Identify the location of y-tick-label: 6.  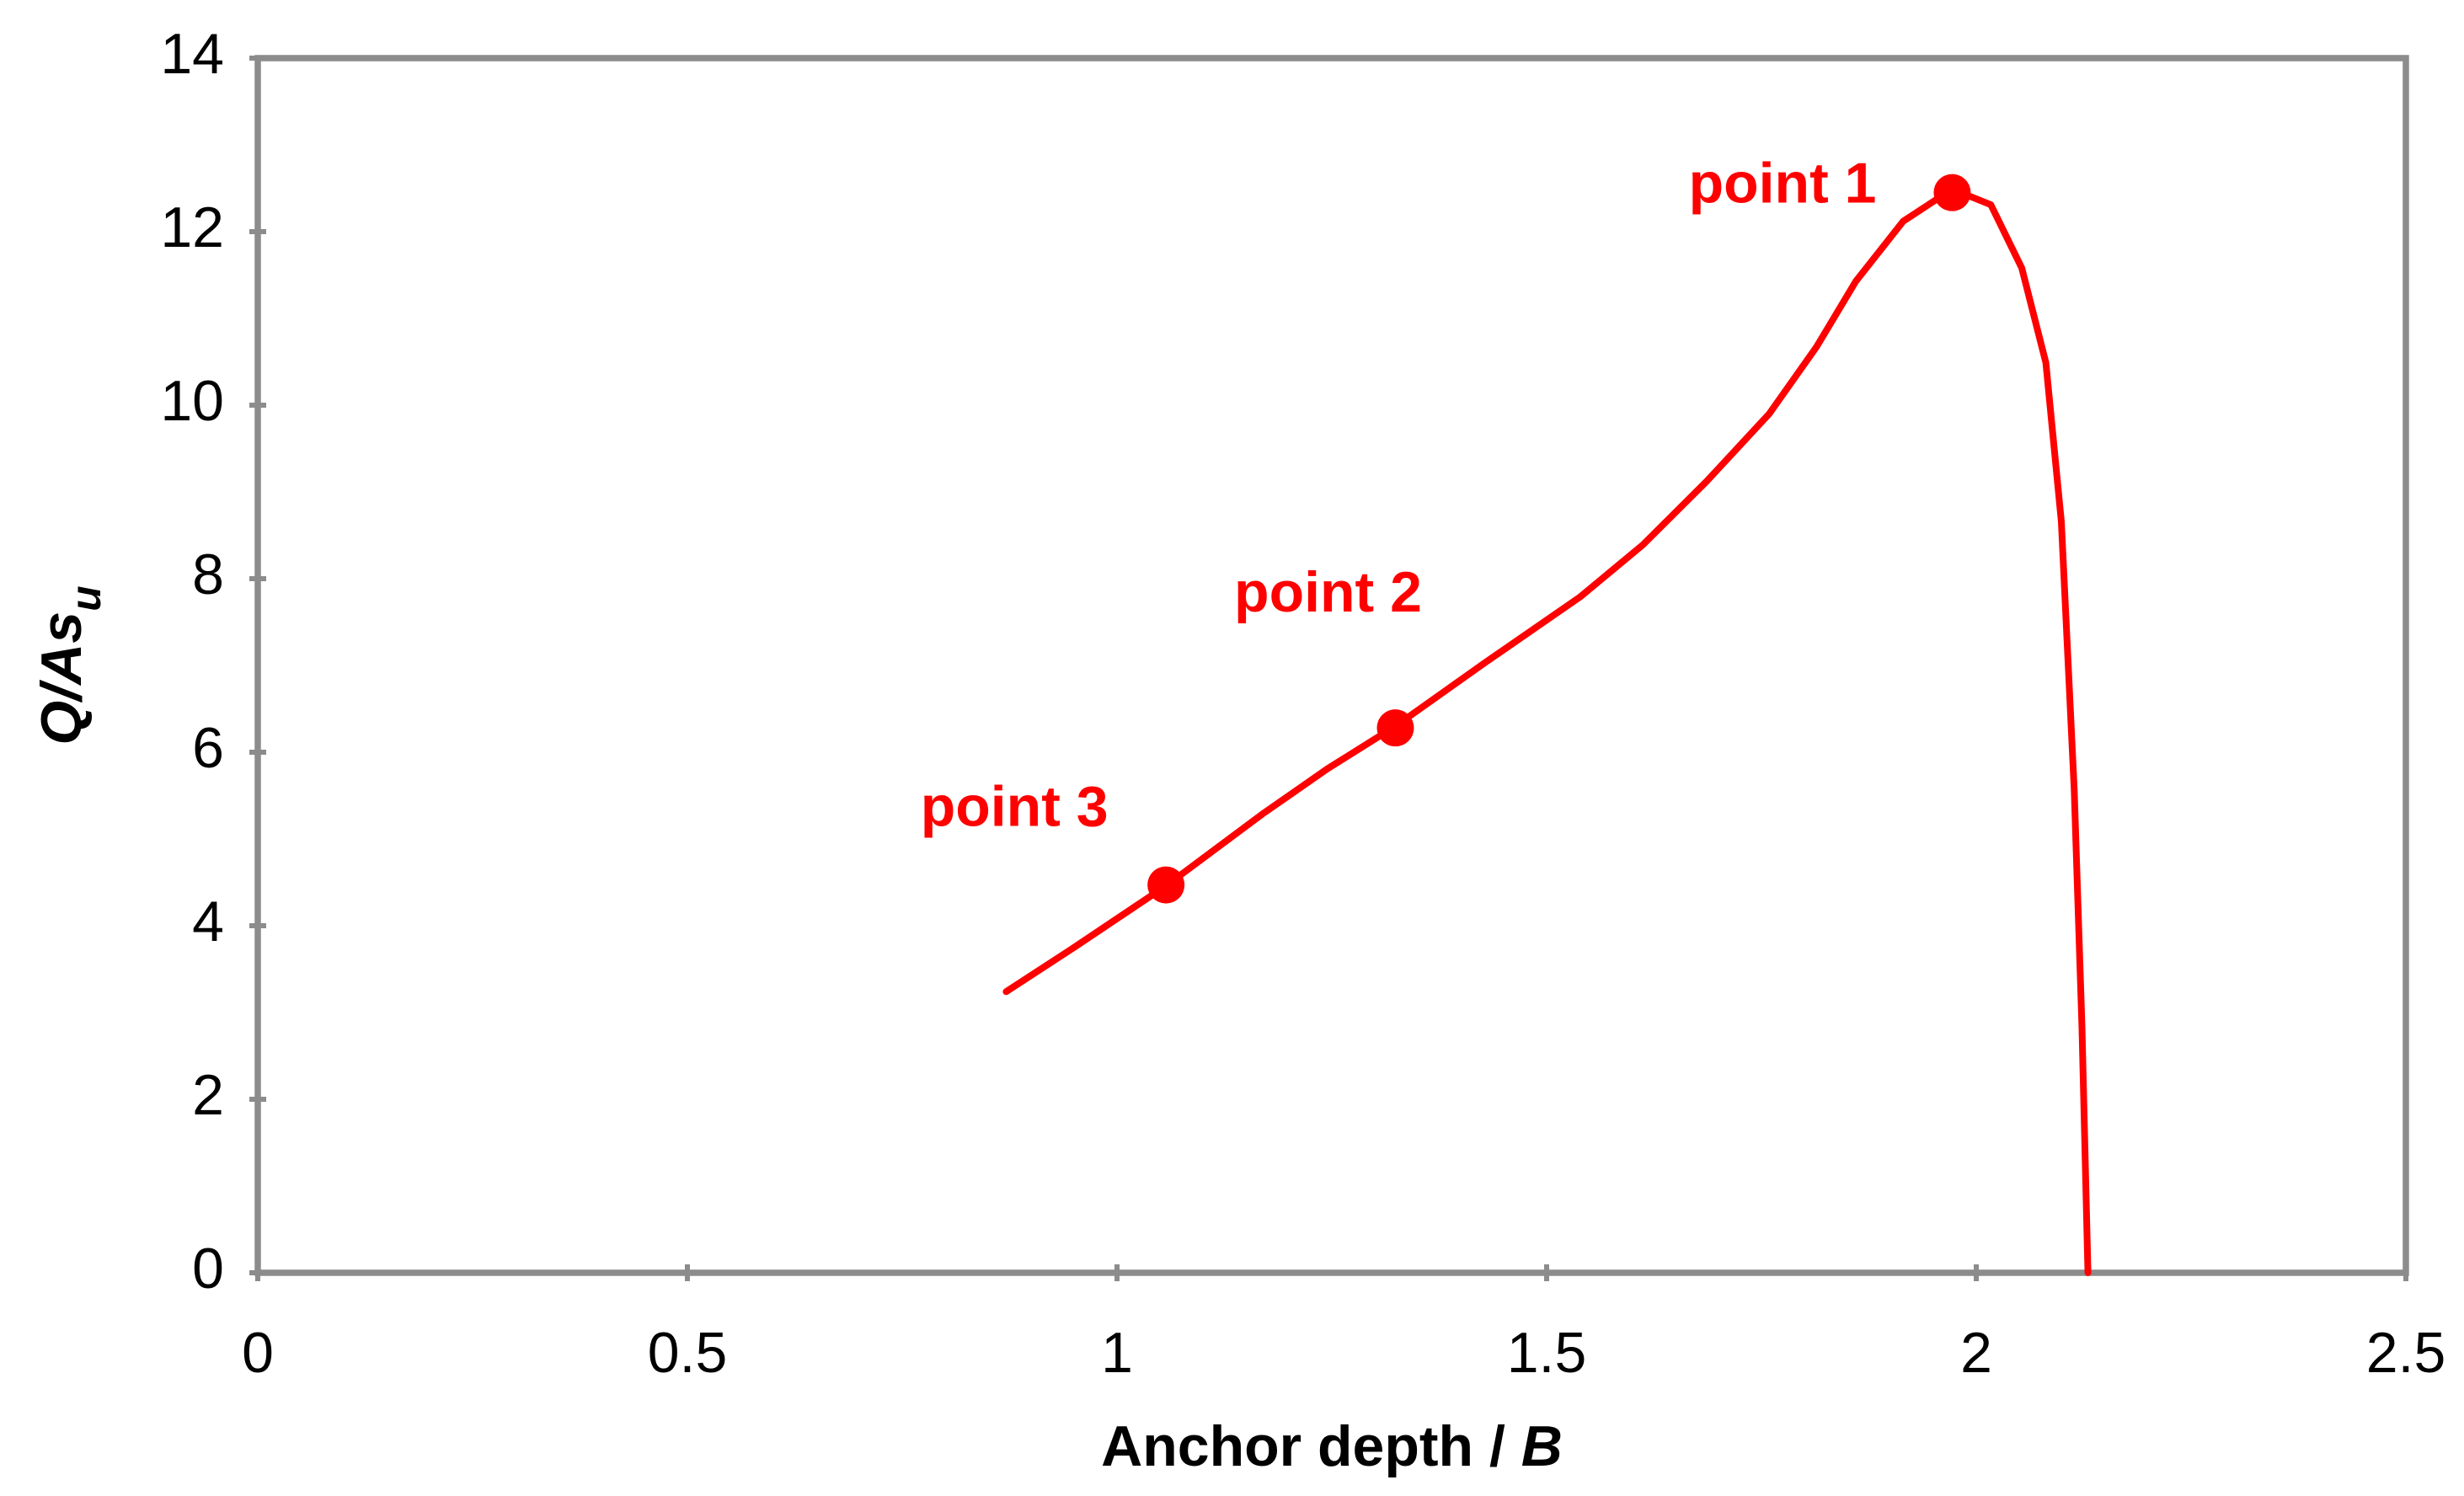
(208, 748).